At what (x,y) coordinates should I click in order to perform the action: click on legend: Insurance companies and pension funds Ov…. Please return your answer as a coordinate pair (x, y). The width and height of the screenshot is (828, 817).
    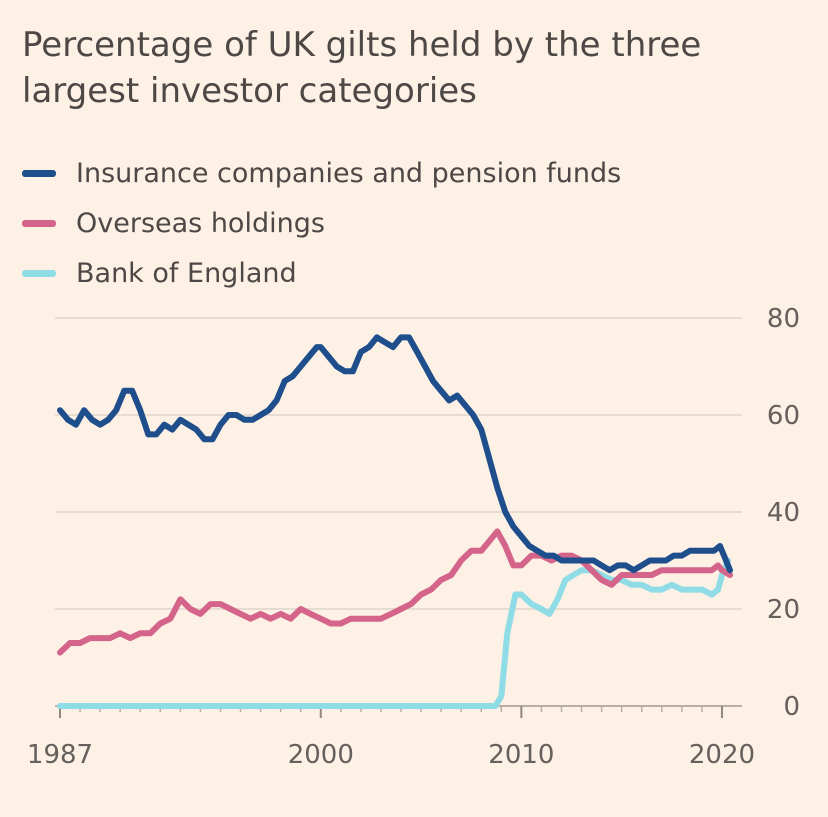
    Looking at the image, I should click on (321, 223).